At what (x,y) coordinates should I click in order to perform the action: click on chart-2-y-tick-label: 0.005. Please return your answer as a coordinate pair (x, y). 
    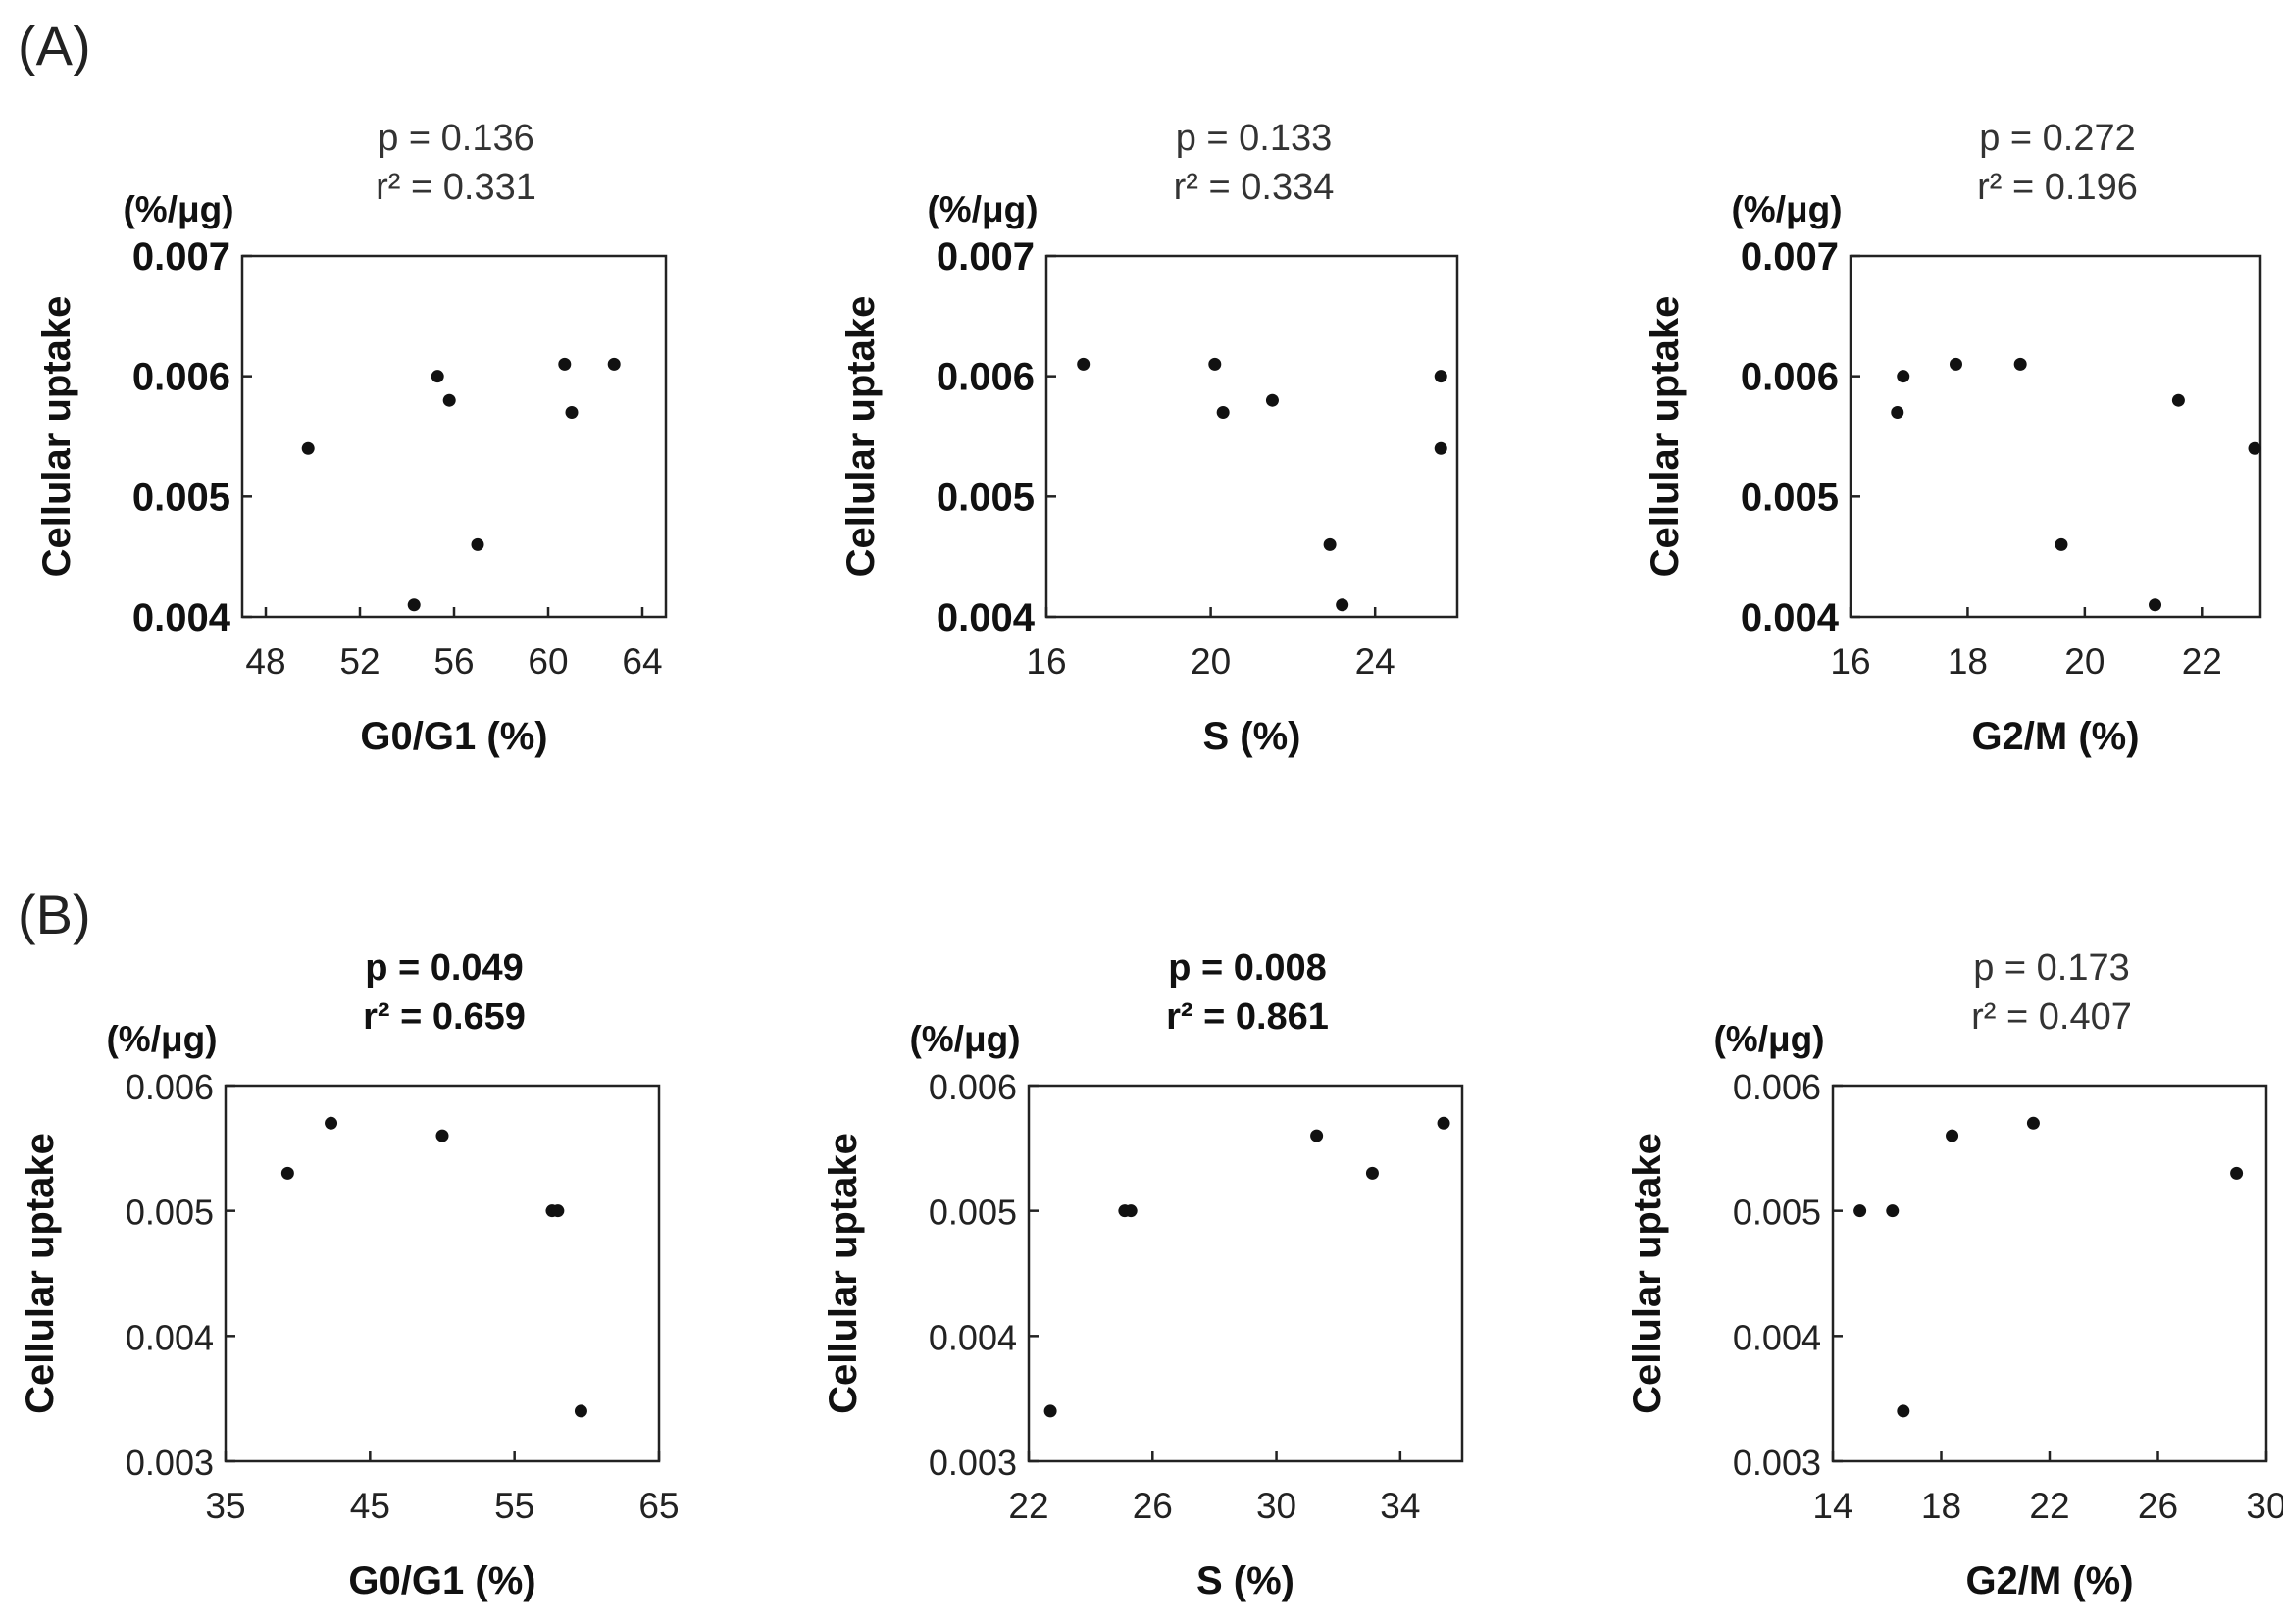
    Looking at the image, I should click on (986, 497).